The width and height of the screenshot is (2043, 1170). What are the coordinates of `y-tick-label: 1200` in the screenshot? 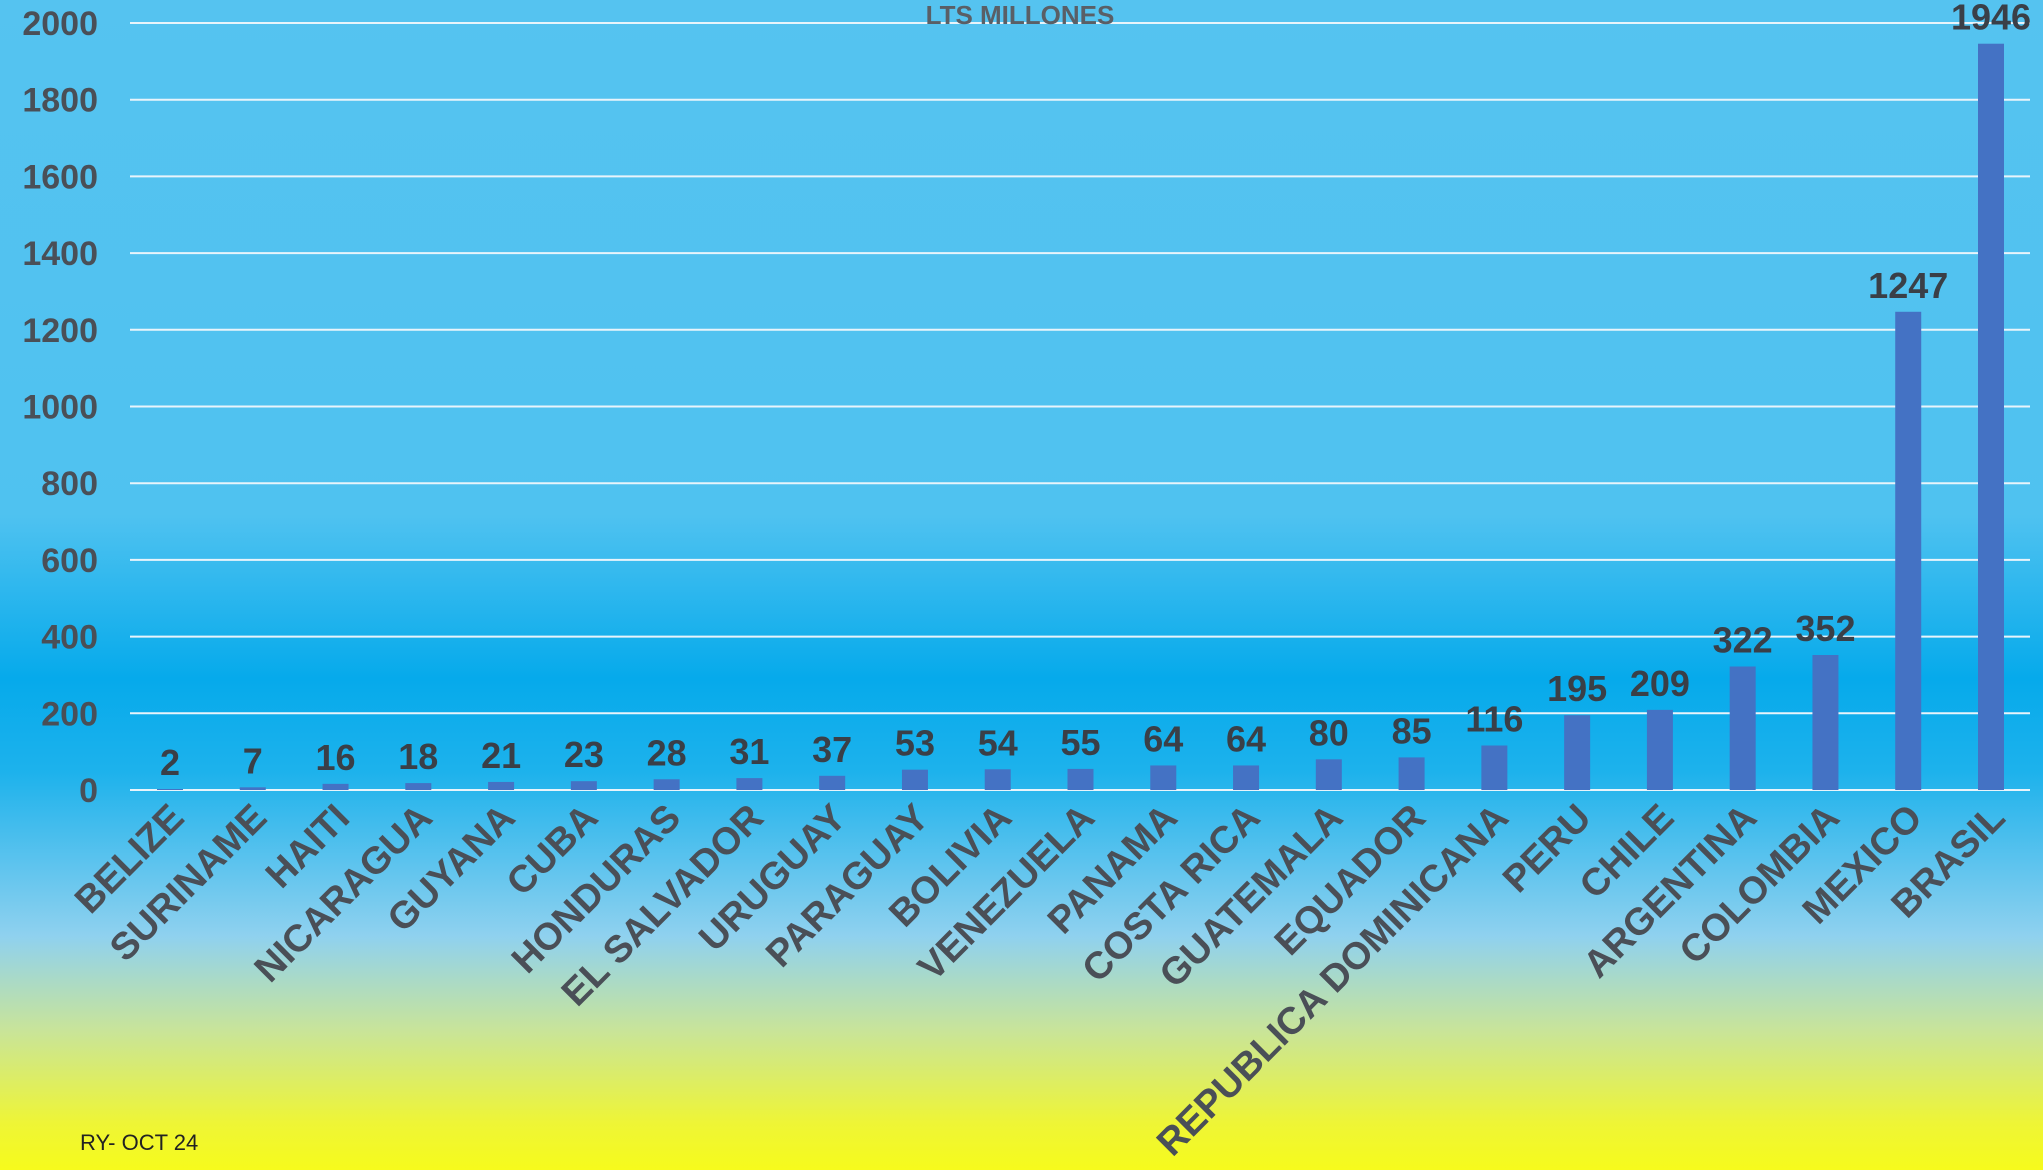 It's located at (60, 331).